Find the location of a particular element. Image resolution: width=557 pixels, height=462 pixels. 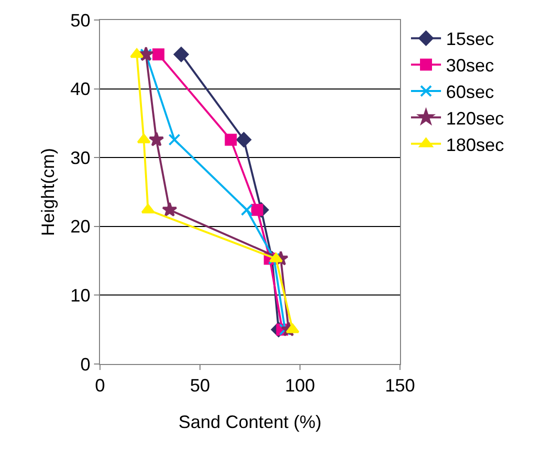

x-tick-label: 100 is located at coordinates (300, 386).